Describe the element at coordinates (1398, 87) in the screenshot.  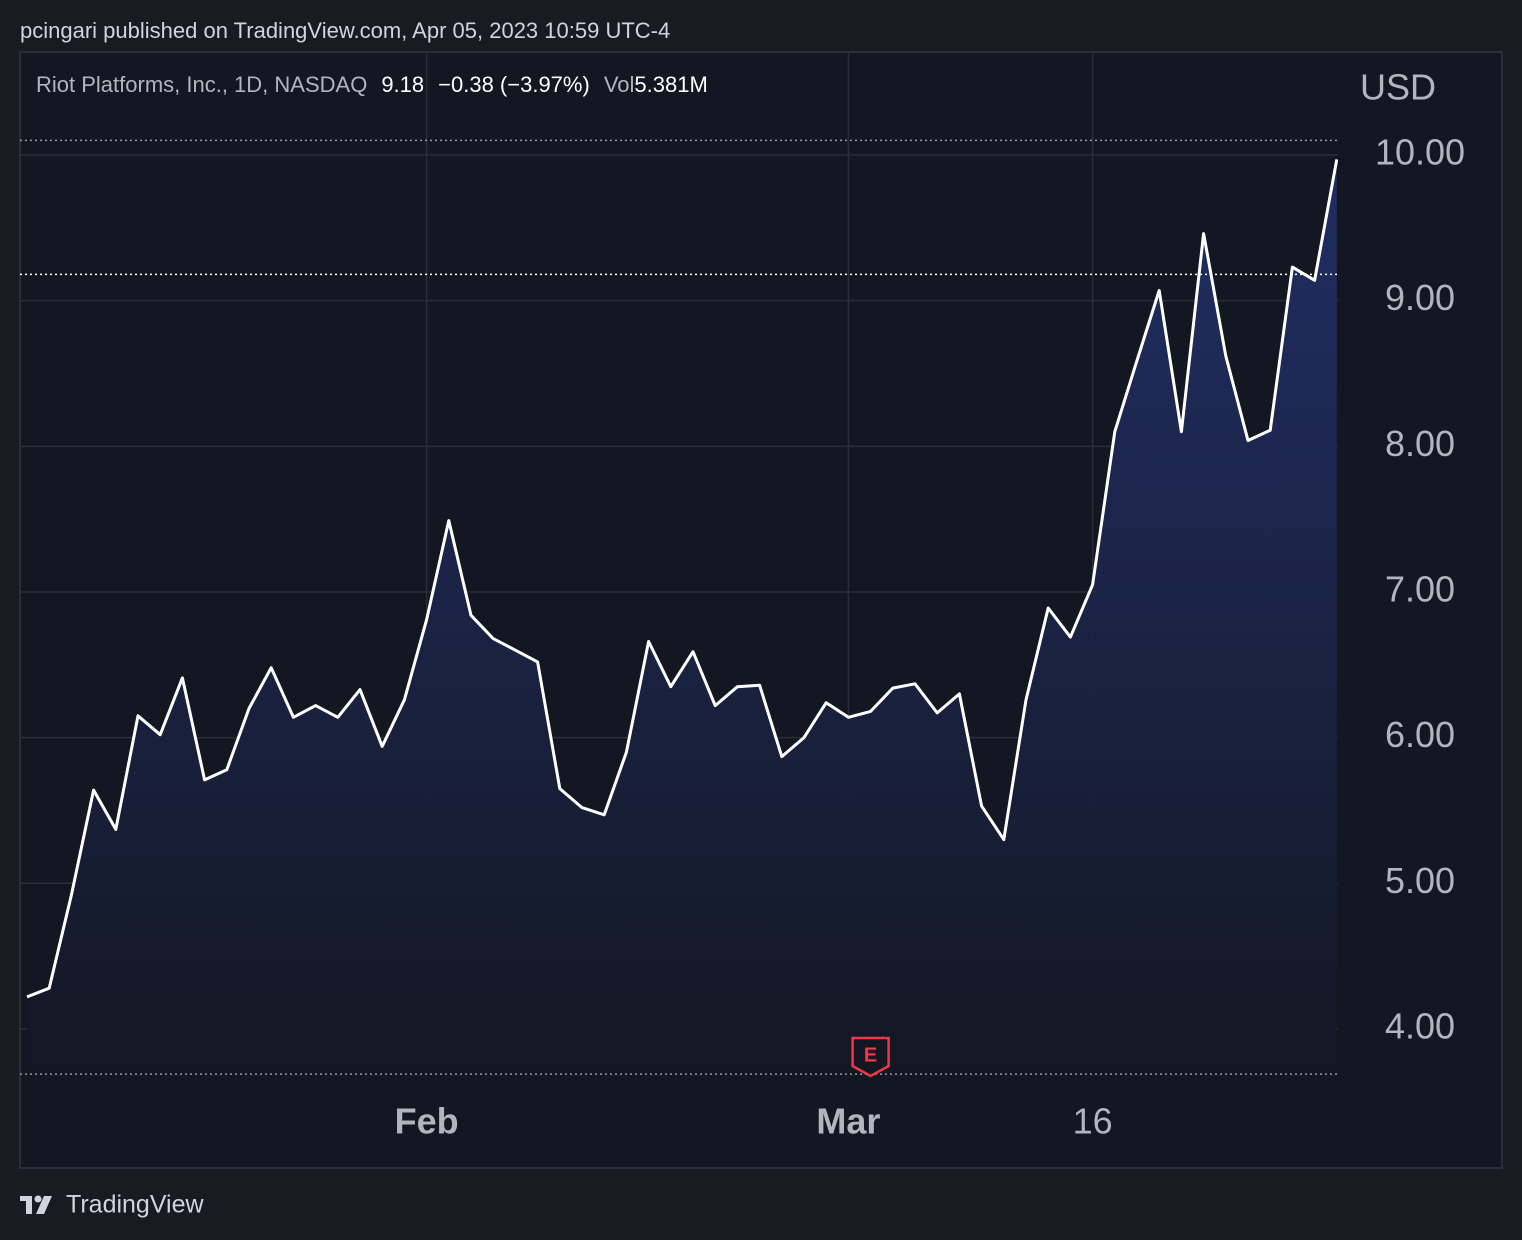
I see `currency: USD` at that location.